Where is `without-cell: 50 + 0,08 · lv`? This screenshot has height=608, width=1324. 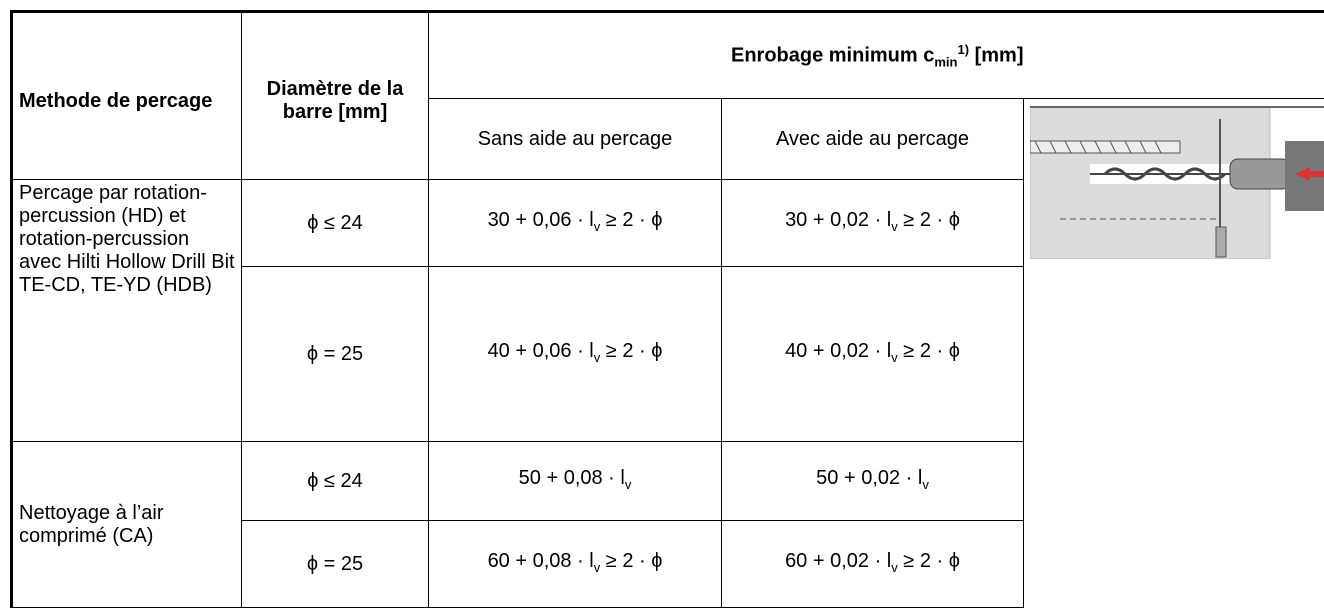
without-cell: 50 + 0,08 · lv is located at coordinates (575, 481).